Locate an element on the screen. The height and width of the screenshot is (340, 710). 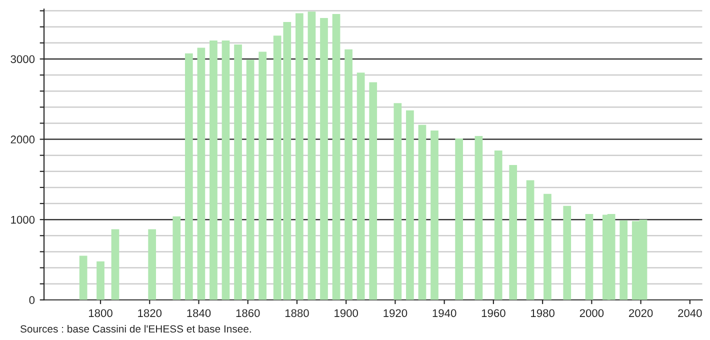
y-tick-label: 0 is located at coordinates (32, 300).